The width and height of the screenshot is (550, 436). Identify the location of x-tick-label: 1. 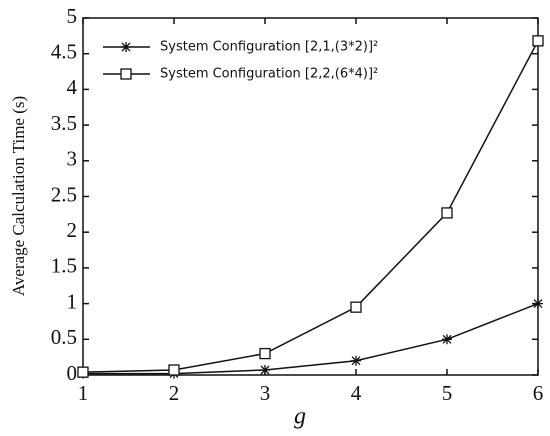
(83, 393).